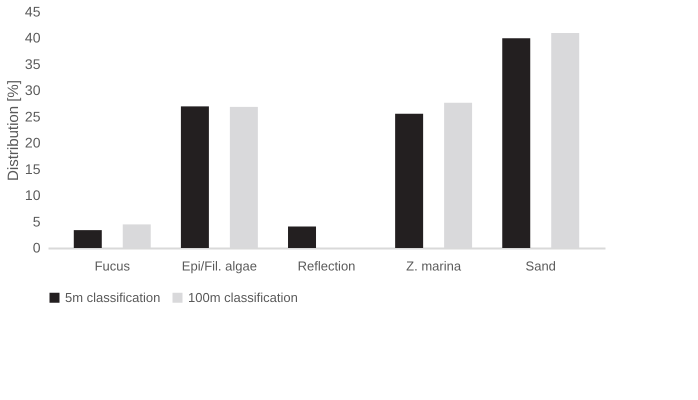 The height and width of the screenshot is (400, 698). What do you see at coordinates (32, 116) in the screenshot?
I see `y-tick-label: 25` at bounding box center [32, 116].